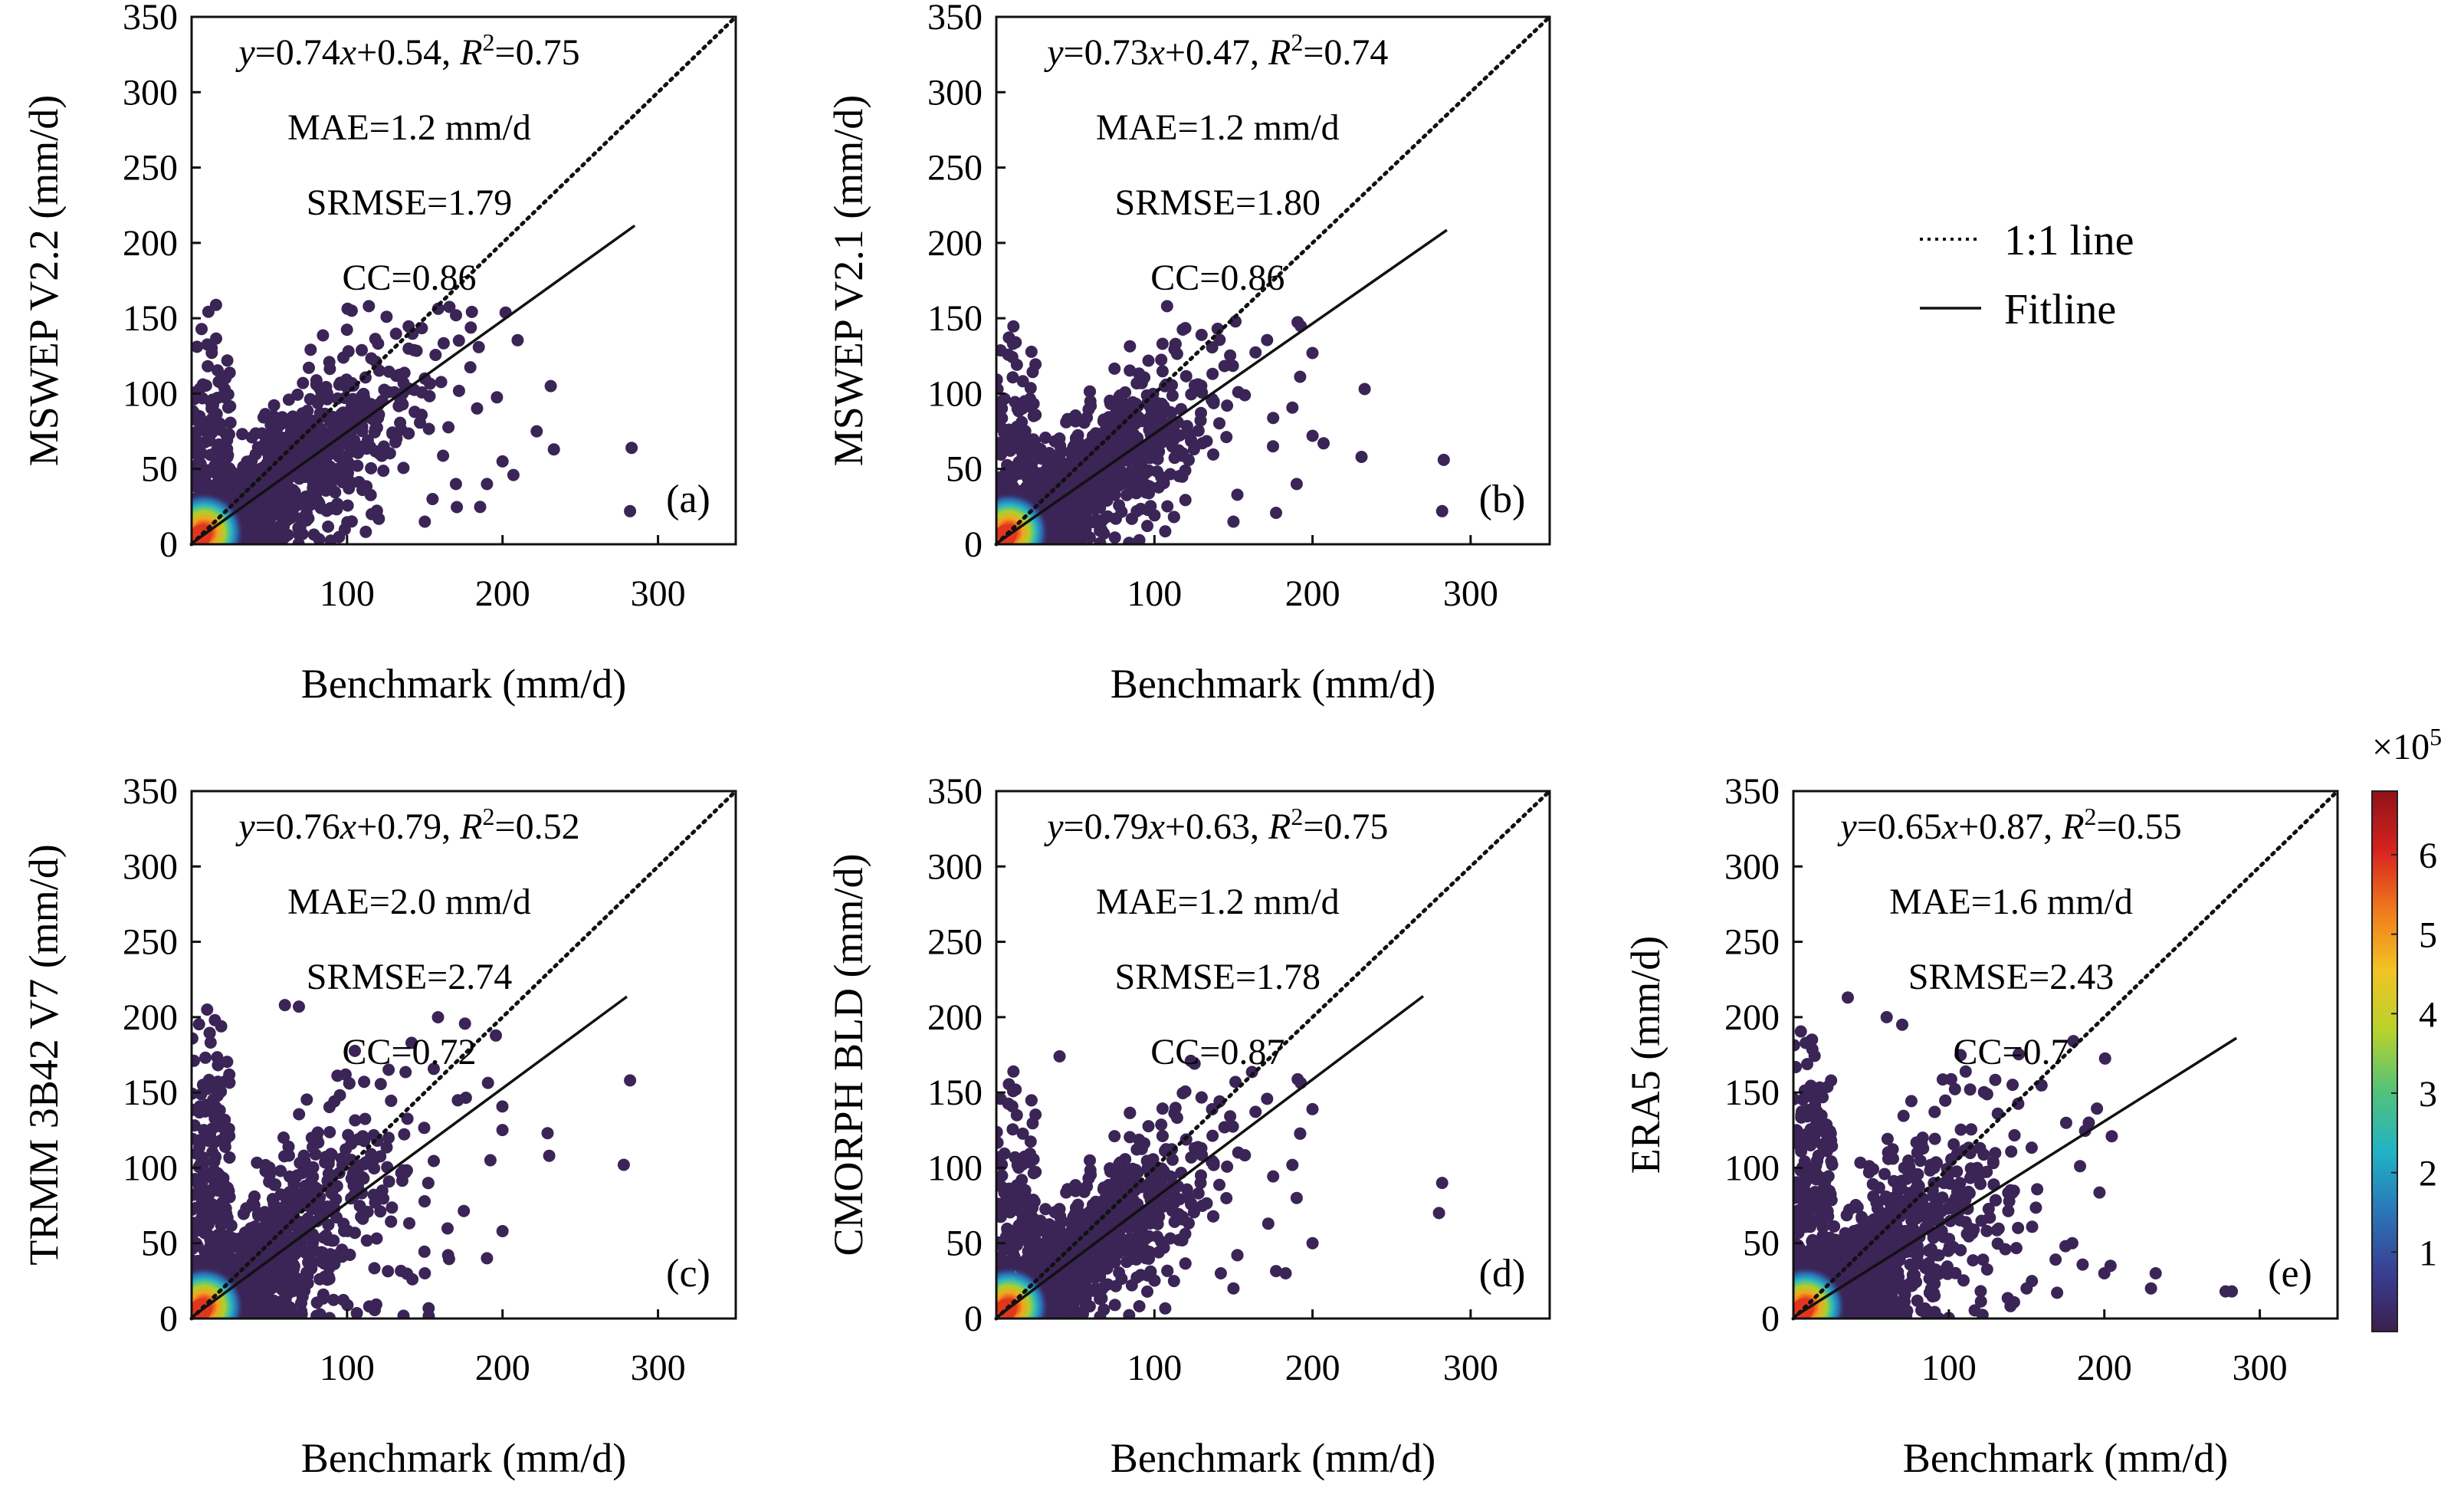 The image size is (2464, 1491). What do you see at coordinates (1222, 1184) in the screenshot?
I see `point-cloud` at bounding box center [1222, 1184].